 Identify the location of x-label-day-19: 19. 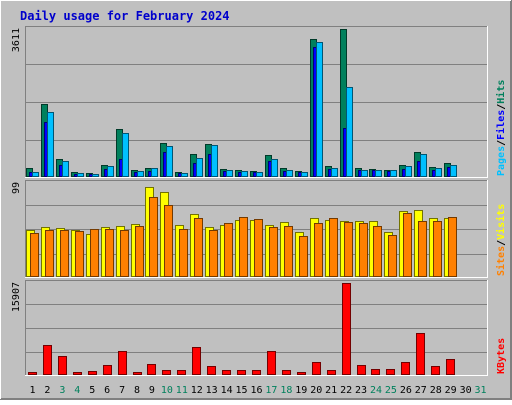
(301, 390).